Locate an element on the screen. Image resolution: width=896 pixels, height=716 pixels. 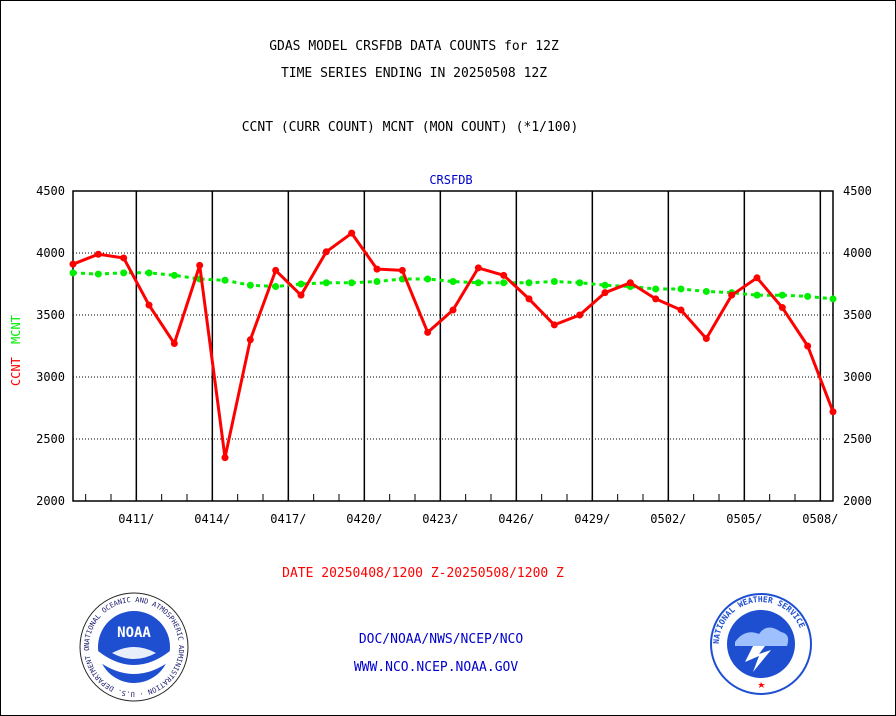
y-tick-label-right: 4000 is located at coordinates (857, 253).